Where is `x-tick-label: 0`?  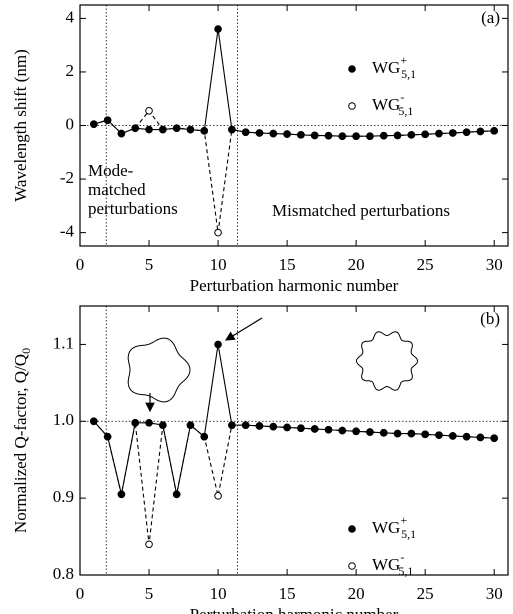 x-tick-label: 0 is located at coordinates (80, 593).